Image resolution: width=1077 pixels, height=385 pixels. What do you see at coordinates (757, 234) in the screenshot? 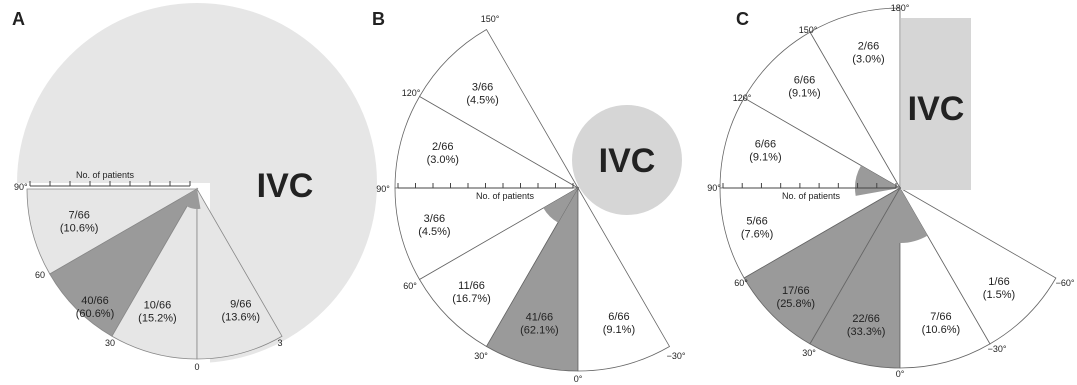
I see `sector-percent-label: (7.6%)` at bounding box center [757, 234].